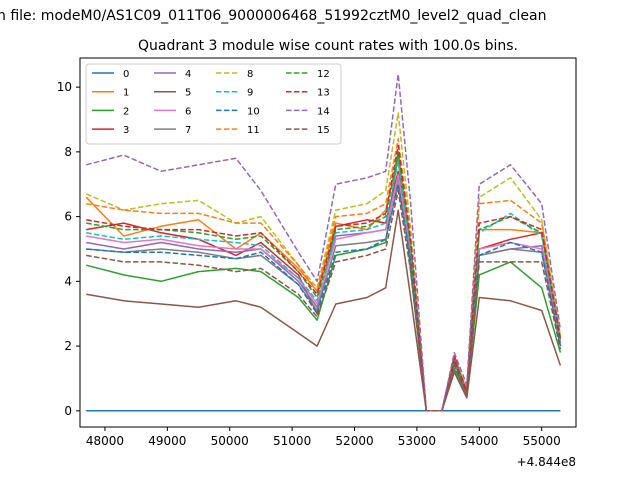 The image size is (640, 480). Describe the element at coordinates (323, 74) in the screenshot. I see `legend-label-12: 12` at that location.